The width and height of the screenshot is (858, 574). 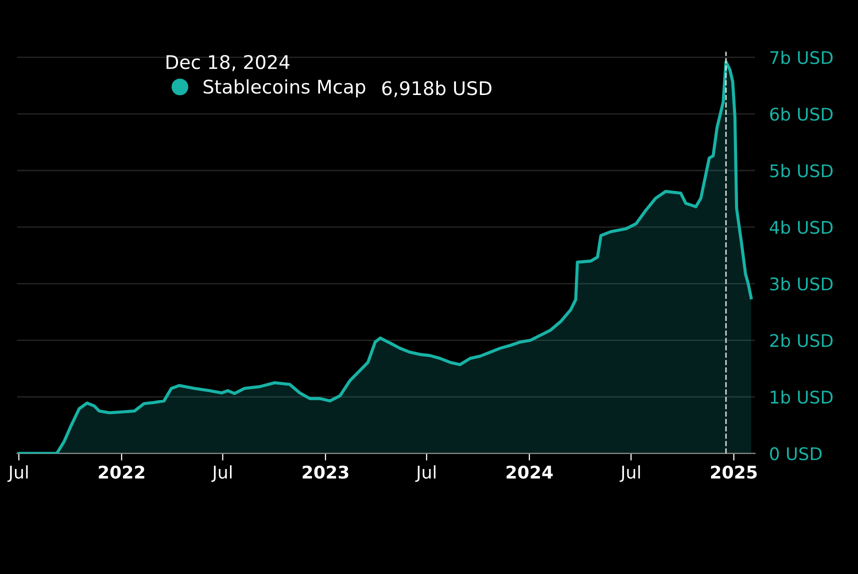 I want to click on y-tick-label: 6b USD, so click(x=801, y=114).